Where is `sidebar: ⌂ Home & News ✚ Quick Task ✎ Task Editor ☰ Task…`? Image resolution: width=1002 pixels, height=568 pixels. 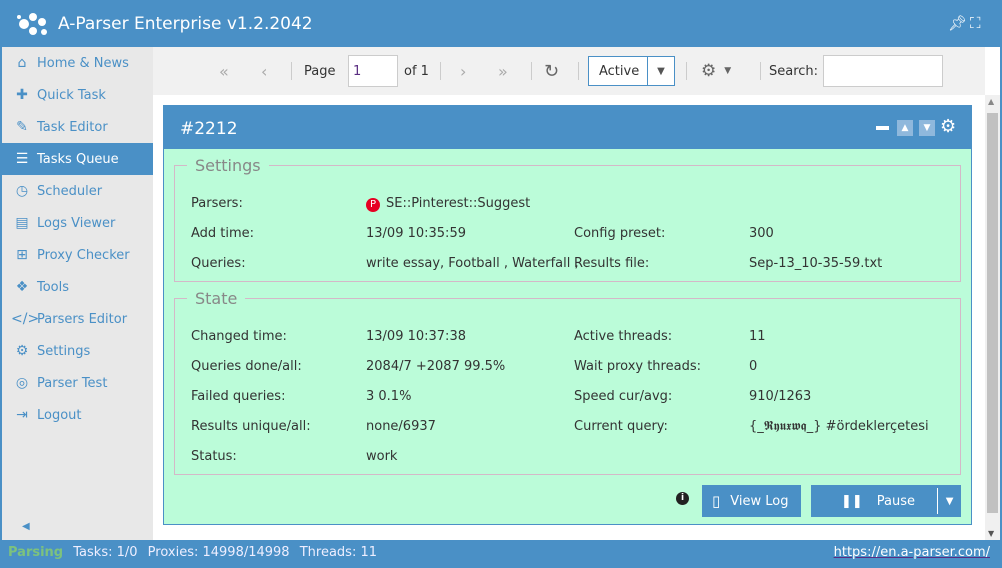 sidebar: ⌂ Home & News ✚ Quick Task ✎ Task Editor ☰ Task… is located at coordinates (77, 293).